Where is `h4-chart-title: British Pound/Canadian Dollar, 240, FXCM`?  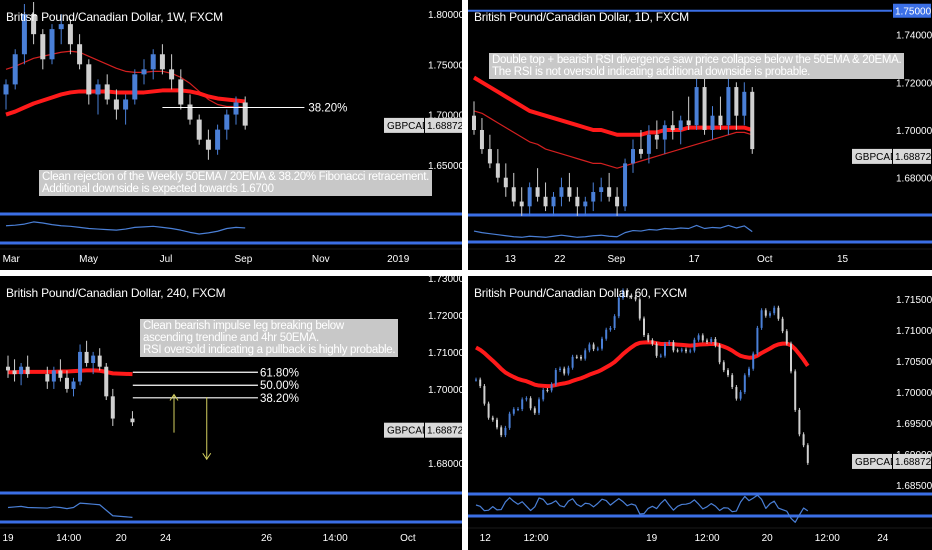 h4-chart-title: British Pound/Canadian Dollar, 240, FXCM is located at coordinates (116, 293).